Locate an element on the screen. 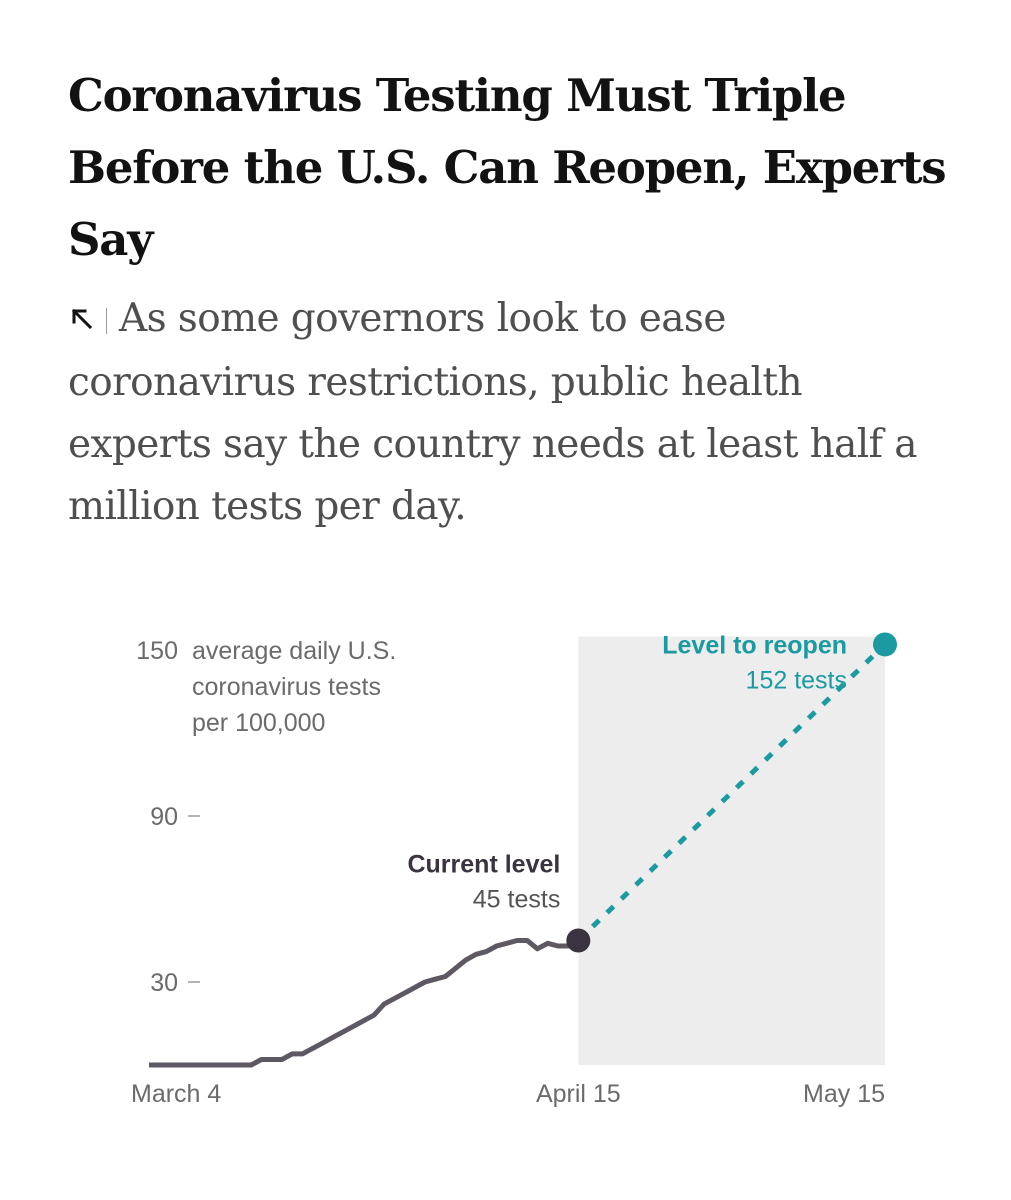 Image resolution: width=1011 pixels, height=1200 pixels. x-axis-ticks: March 4 April 15 May 15 is located at coordinates (508, 1094).